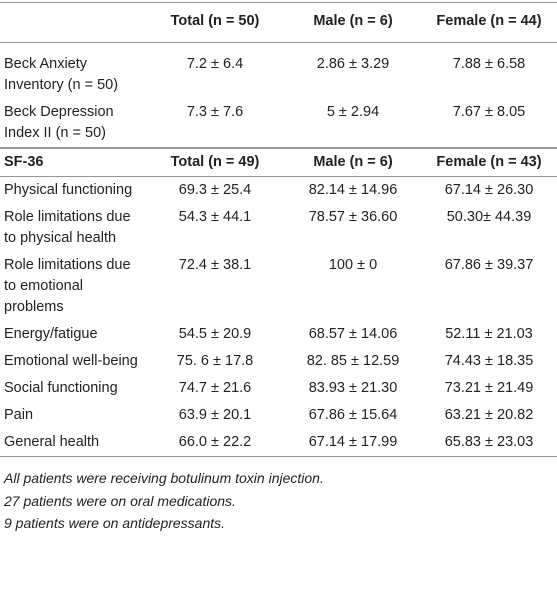  Describe the element at coordinates (61, 388) in the screenshot. I see `row-label: Social functioning` at that location.